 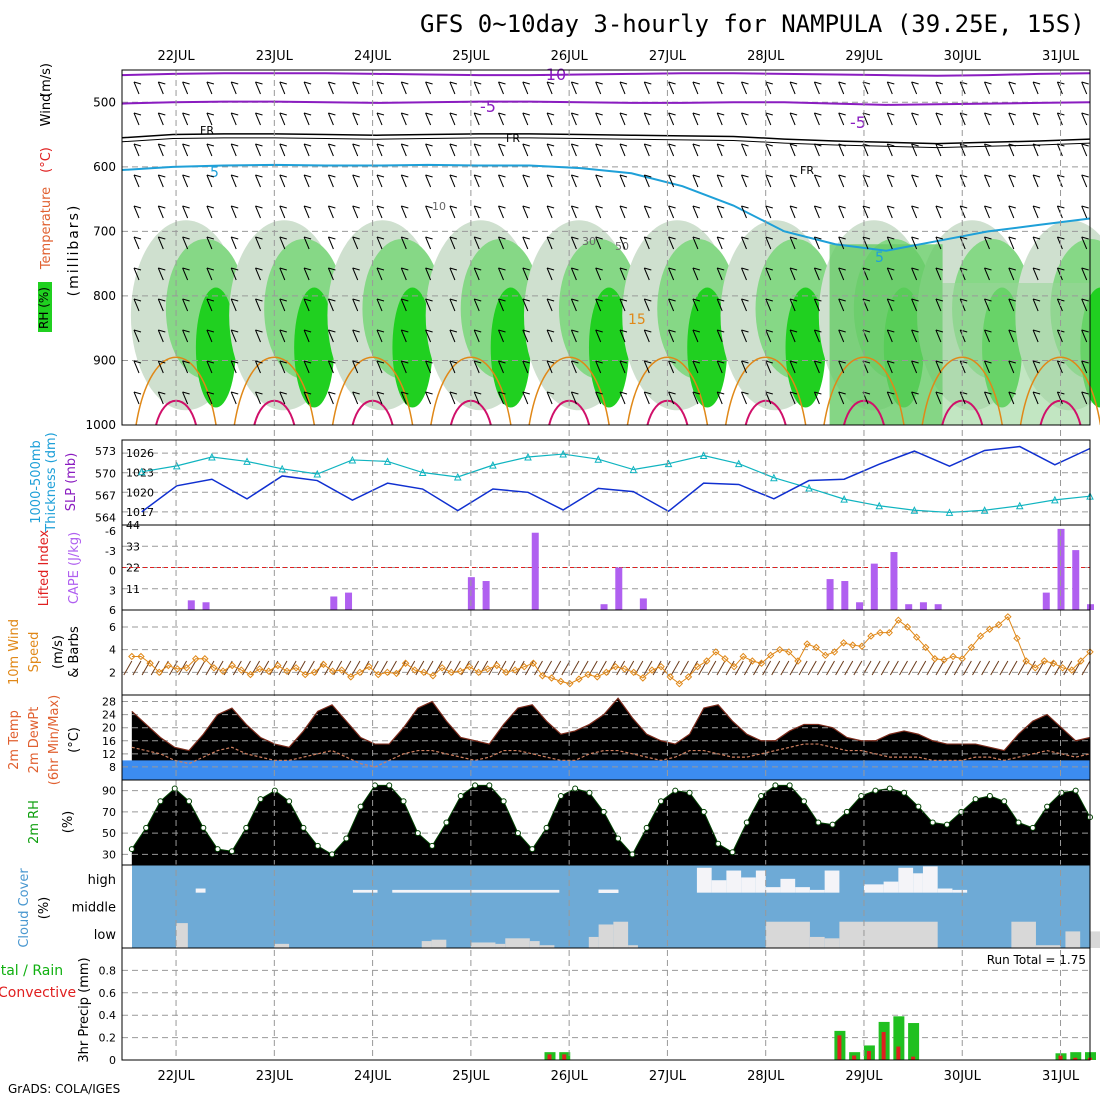 What do you see at coordinates (637, 320) in the screenshot?
I see `contour-label: 15` at bounding box center [637, 320].